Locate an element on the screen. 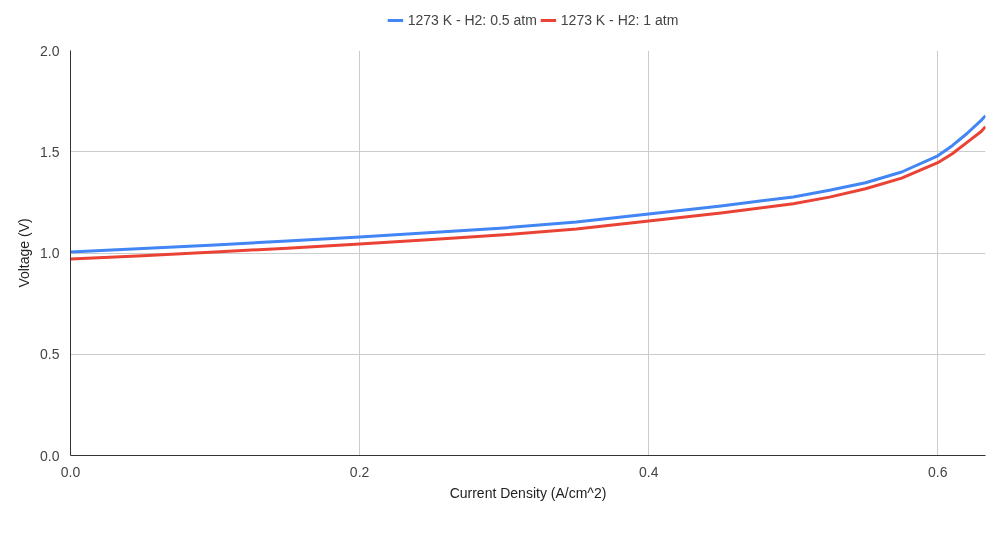 Image resolution: width=1005 pixels, height=540 pixels. y-tick-label: 0.0 is located at coordinates (50, 455).